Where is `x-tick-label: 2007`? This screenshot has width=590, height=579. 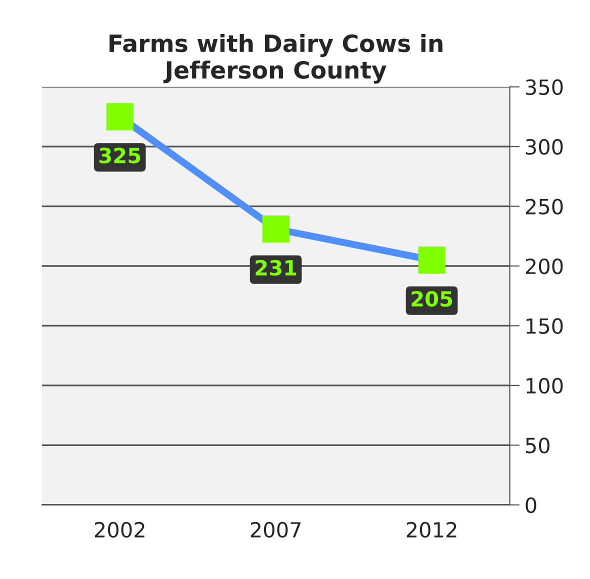 x-tick-label: 2007 is located at coordinates (275, 530).